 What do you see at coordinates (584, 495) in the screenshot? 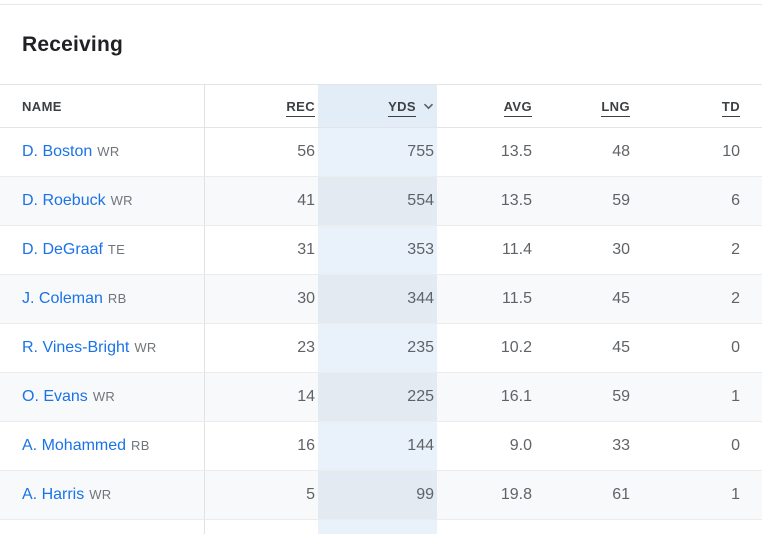
I see `stat-lng: 61` at bounding box center [584, 495].